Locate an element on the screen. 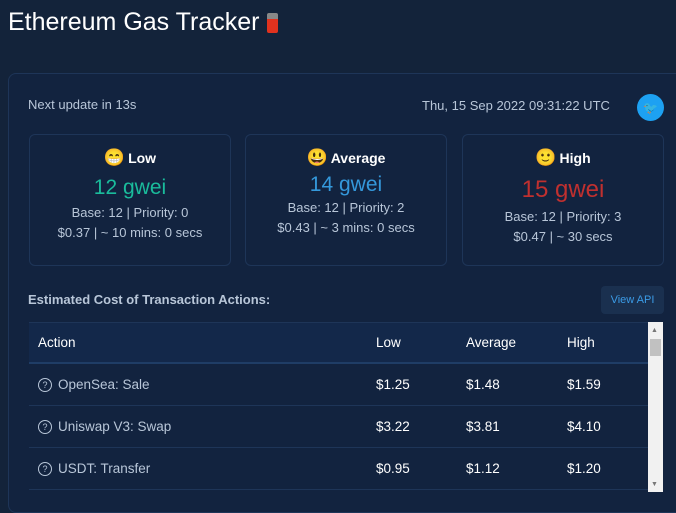 Image resolution: width=676 pixels, height=513 pixels. col-average: Average is located at coordinates (491, 342).